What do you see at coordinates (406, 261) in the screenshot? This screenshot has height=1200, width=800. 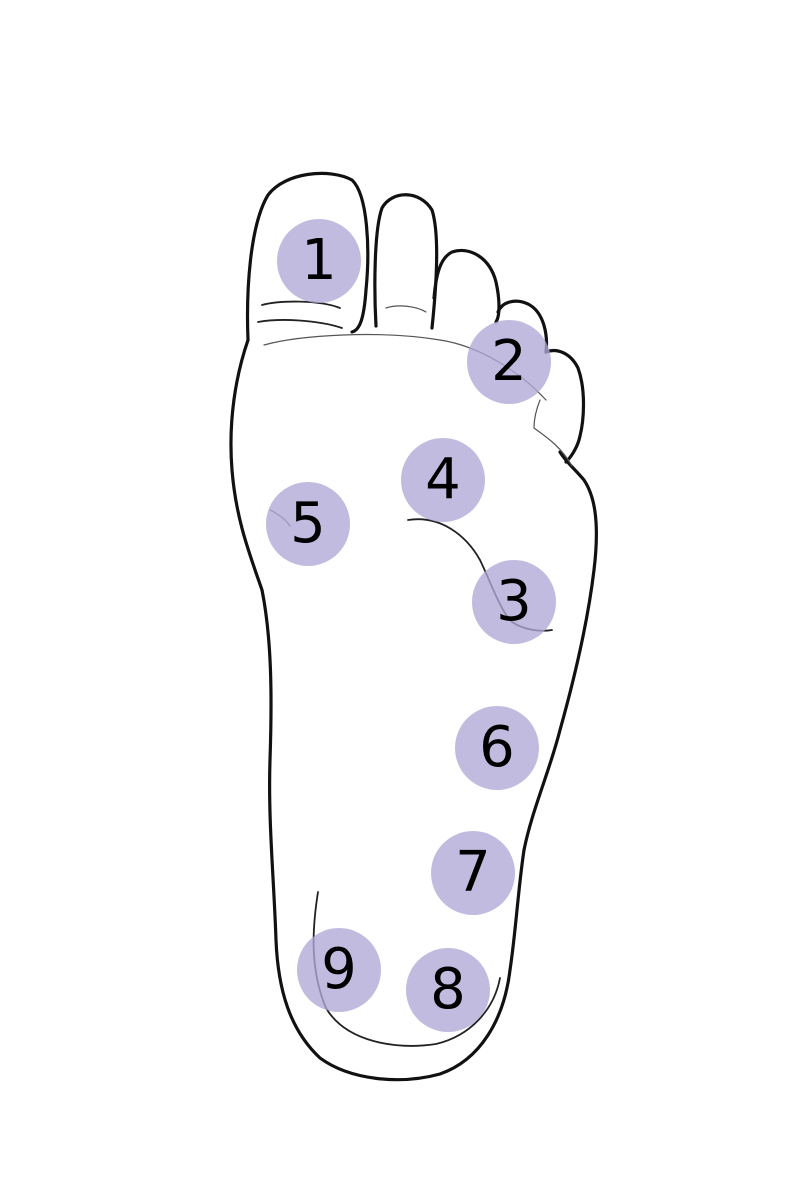 I see `second-toe-outline` at bounding box center [406, 261].